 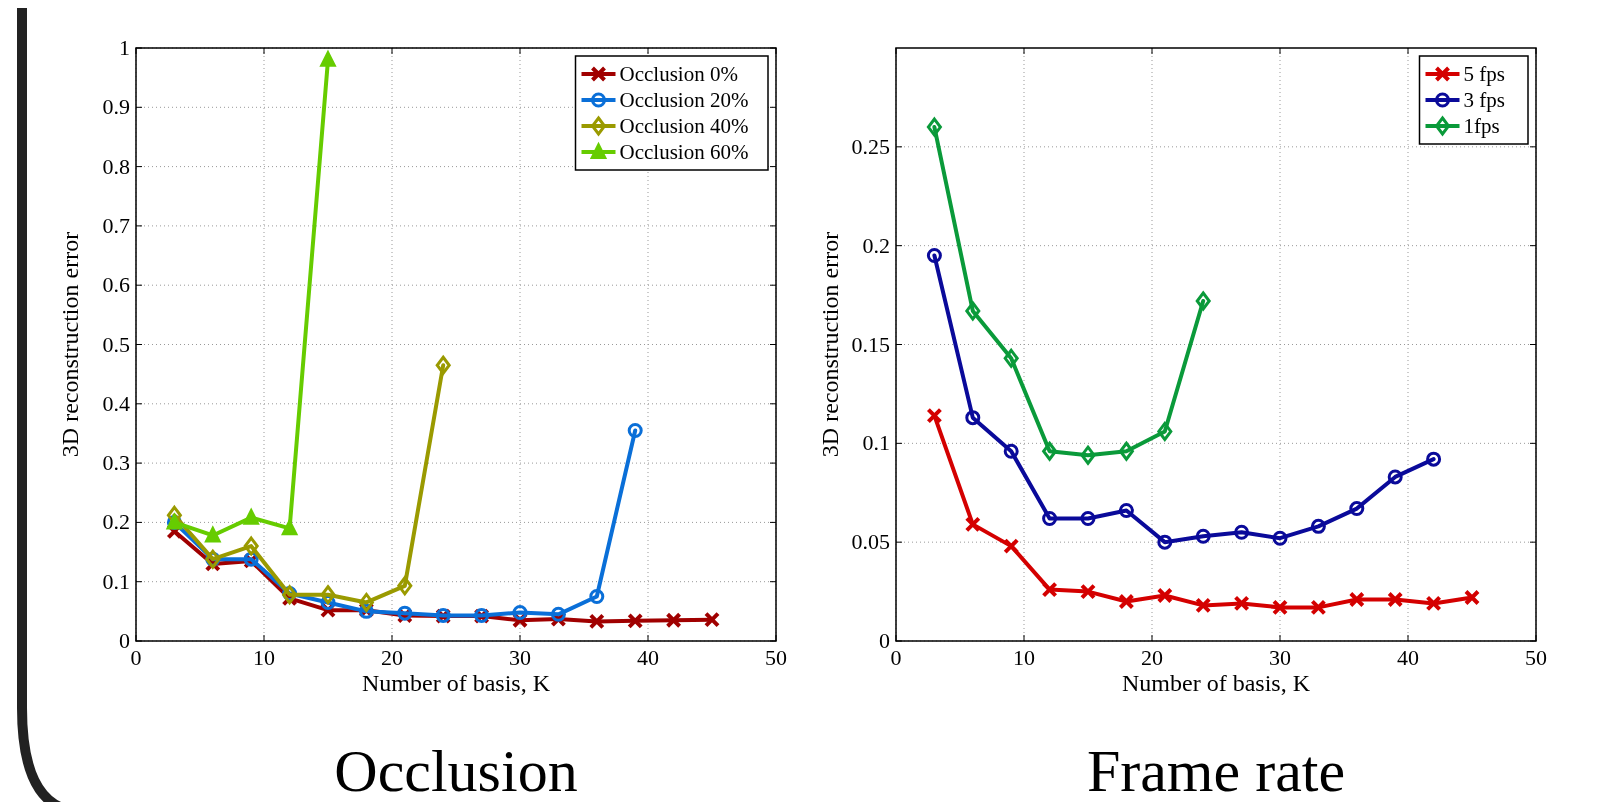 What do you see at coordinates (1484, 74) in the screenshot?
I see `legend-label: 5 fps` at bounding box center [1484, 74].